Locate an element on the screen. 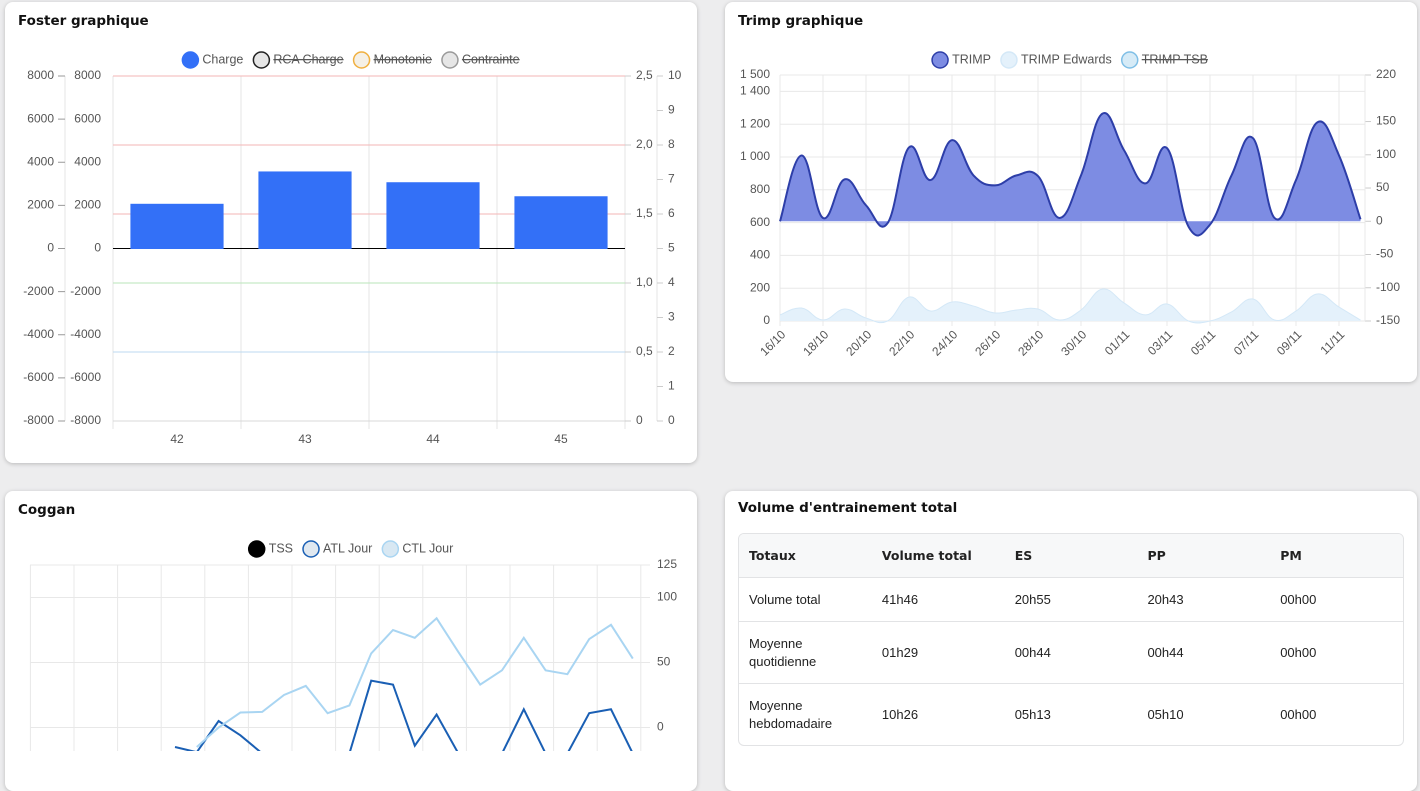  x-tick-label: 44 is located at coordinates (433, 439).